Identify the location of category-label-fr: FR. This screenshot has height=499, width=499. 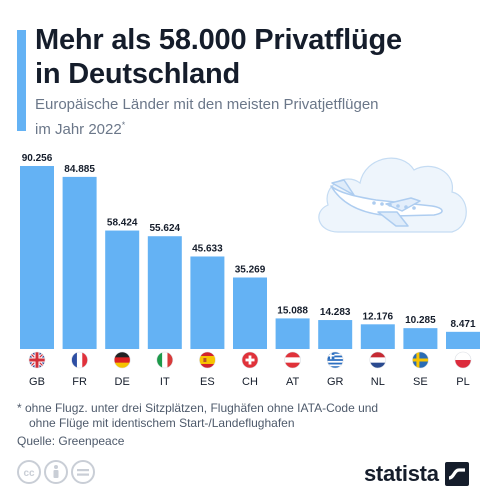
(79, 382).